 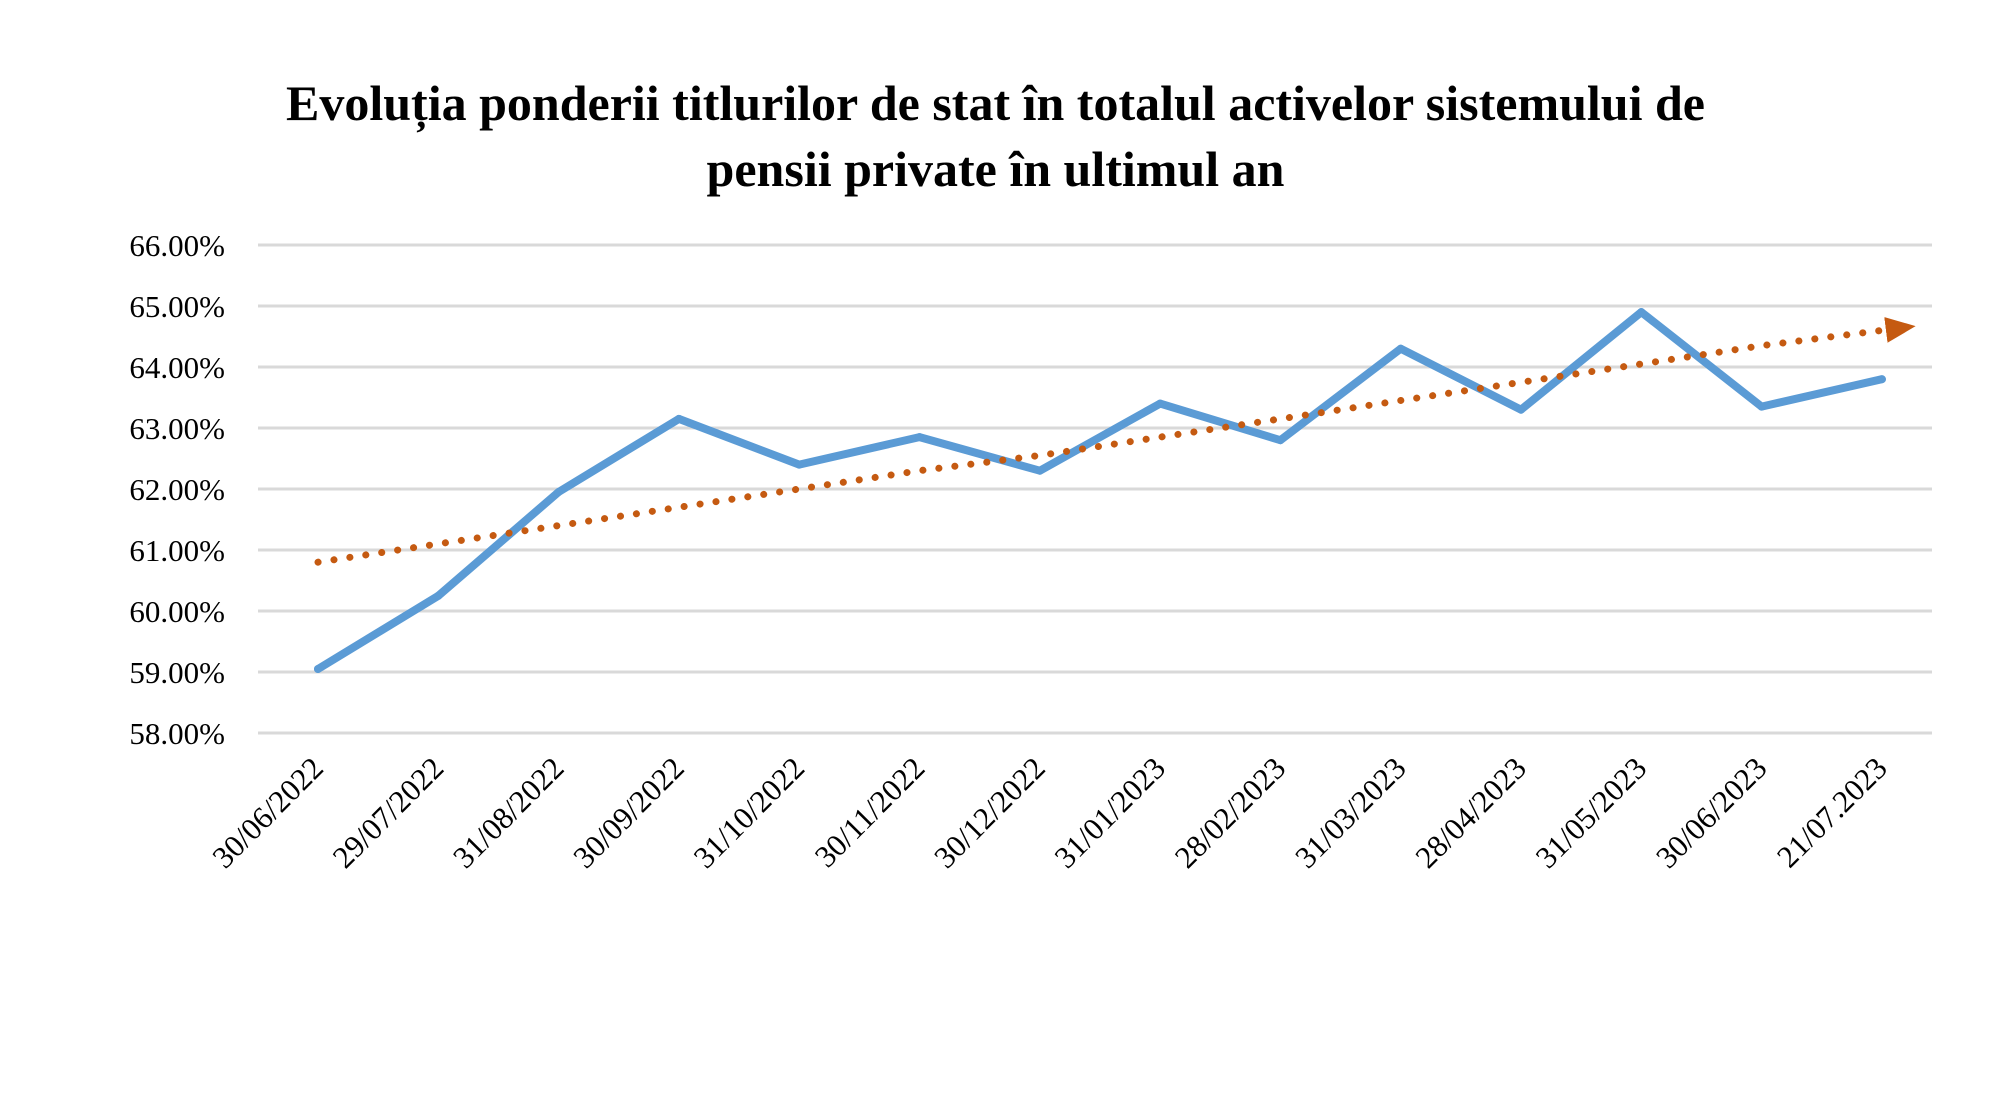 I want to click on x-tick-label: 31/05/2023, so click(x=1591, y=812).